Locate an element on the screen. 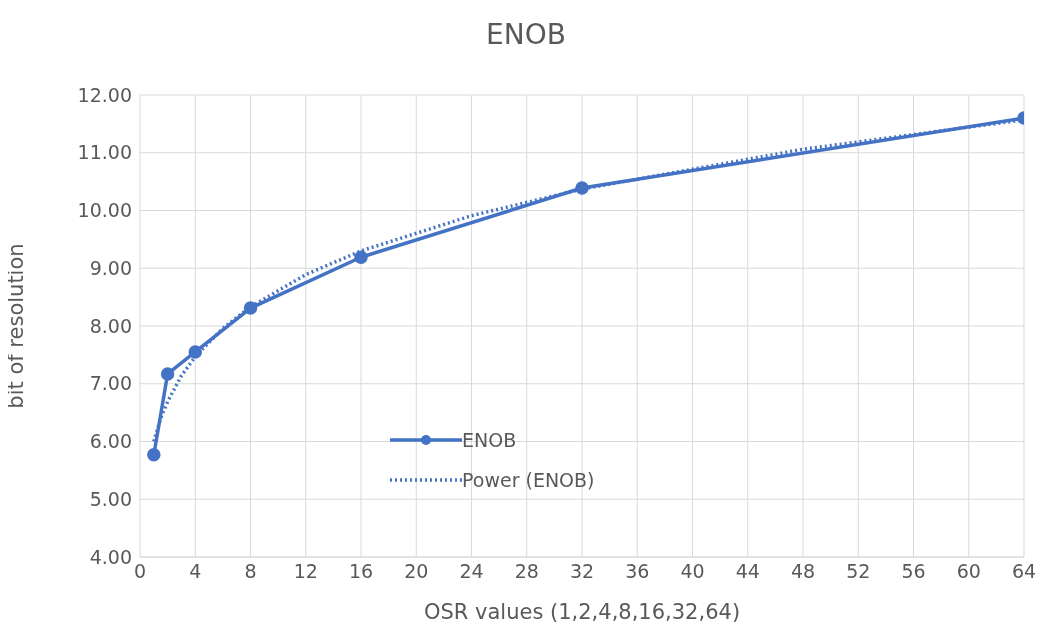 This screenshot has width=1052, height=641. y-tick-label: 12.00 is located at coordinates (104, 94).